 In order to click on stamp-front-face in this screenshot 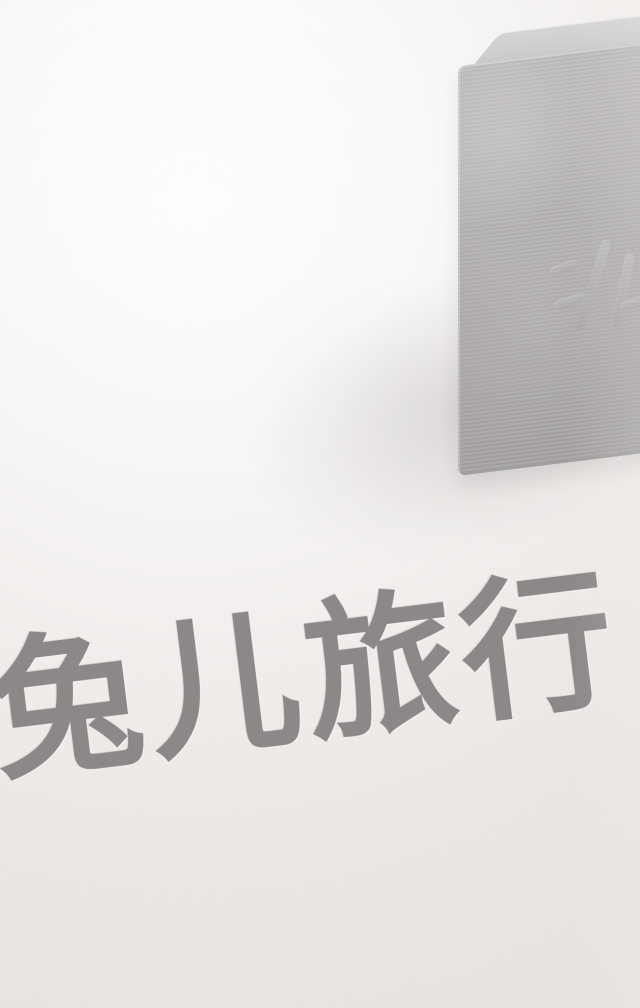, I will do `click(549, 257)`.